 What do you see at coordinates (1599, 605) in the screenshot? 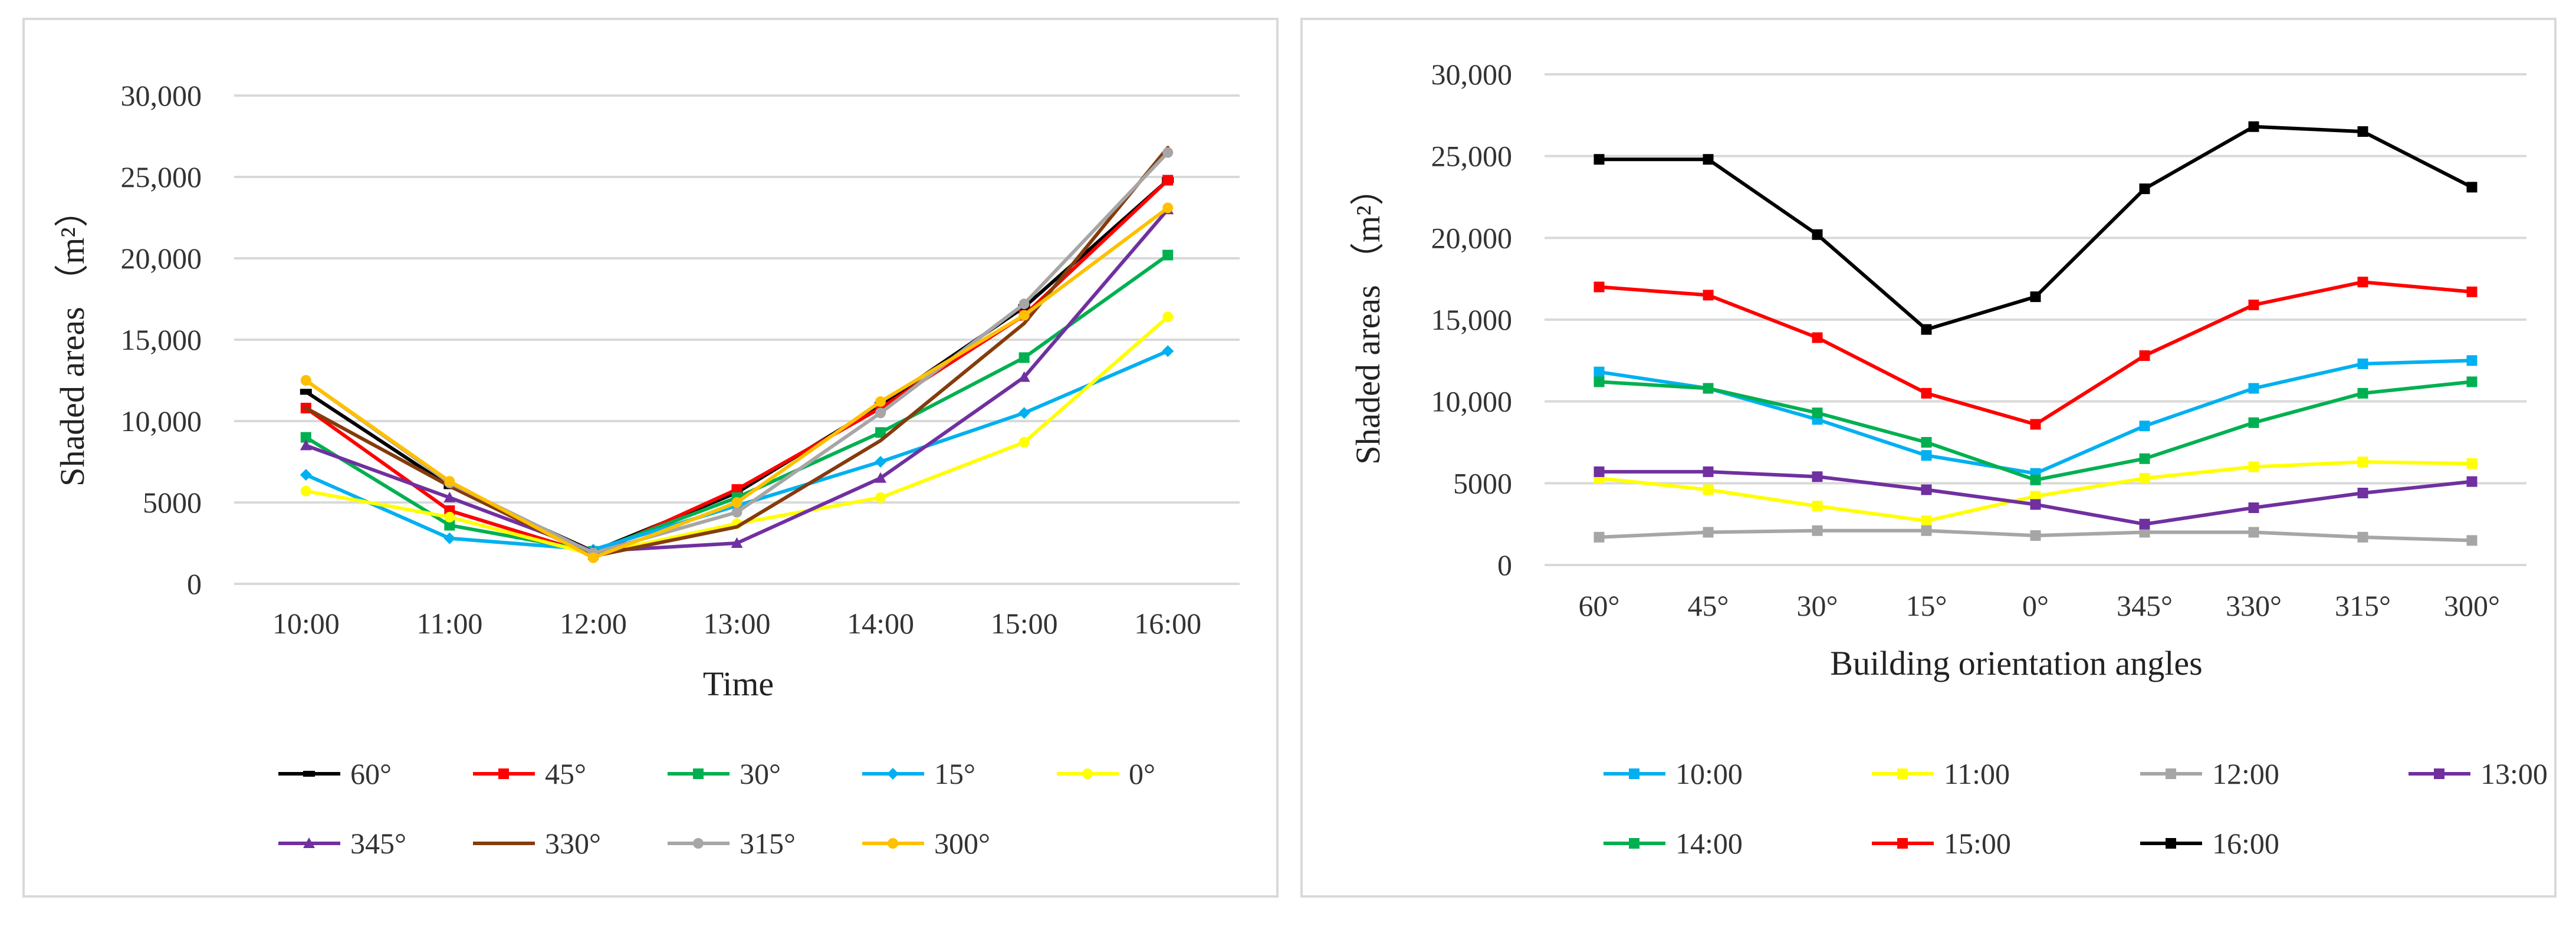
I see `x-tick-label-60deg: 60°` at bounding box center [1599, 605].